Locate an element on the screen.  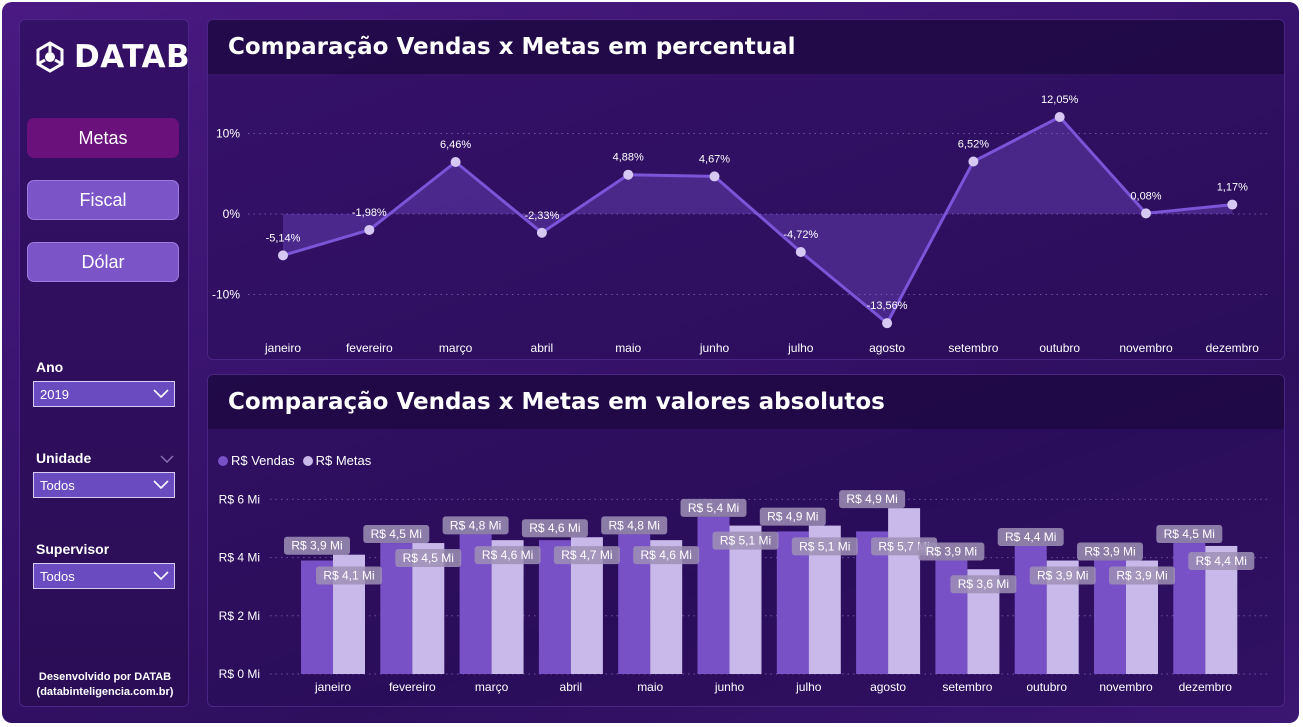
nav-dolar-label: Dólar is located at coordinates (103, 261).